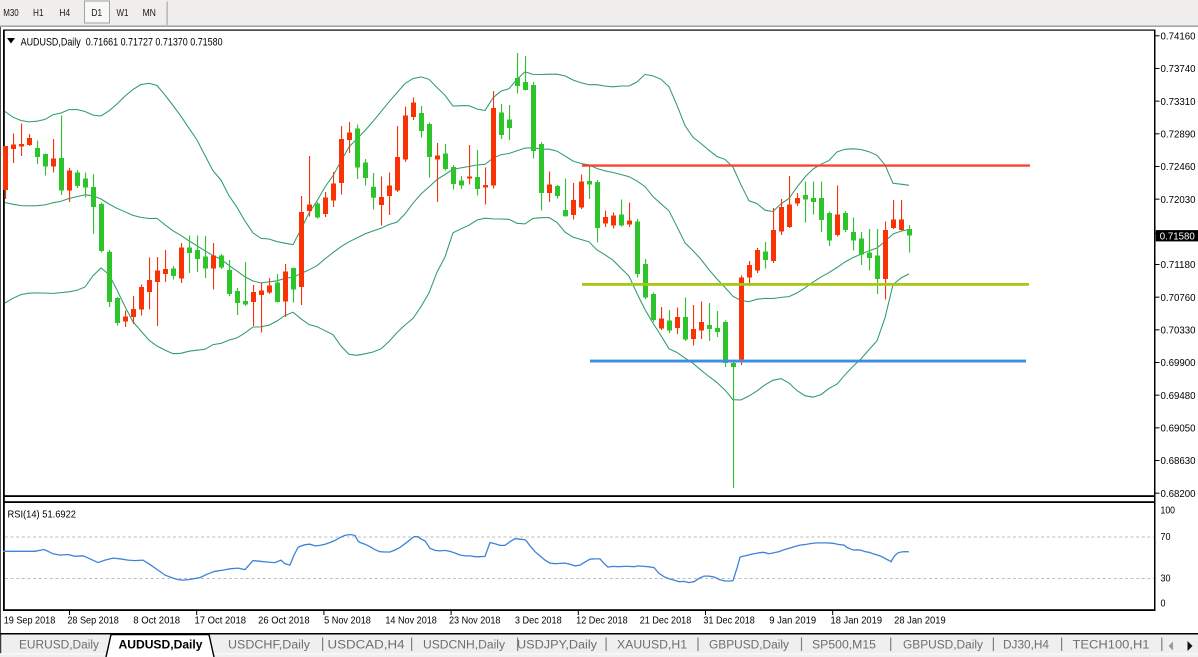 The width and height of the screenshot is (1198, 657). Describe the element at coordinates (123, 13) in the screenshot. I see `svg-text: W1` at that location.